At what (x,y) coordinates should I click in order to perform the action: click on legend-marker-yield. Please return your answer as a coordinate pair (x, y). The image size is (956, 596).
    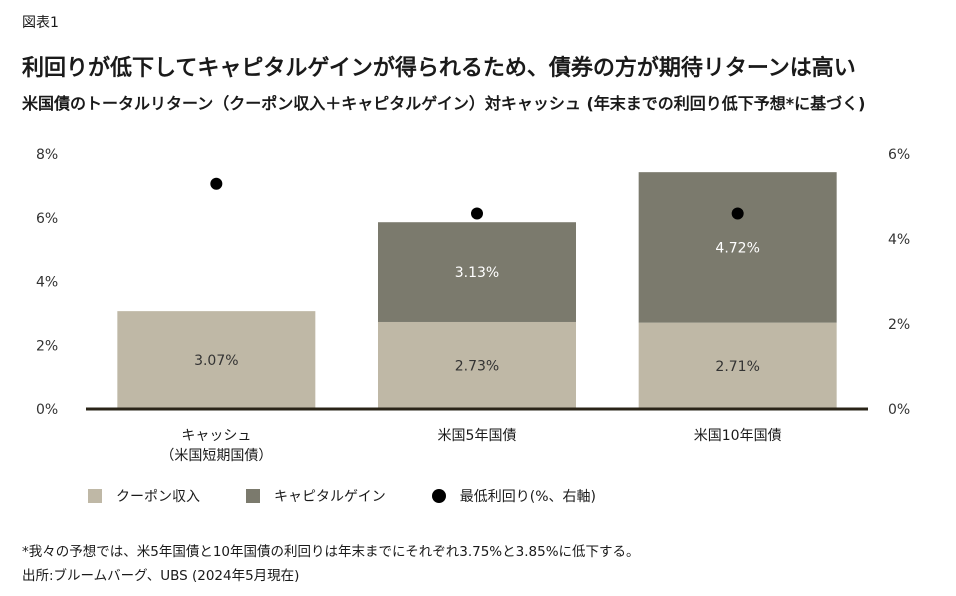
    Looking at the image, I should click on (438, 496).